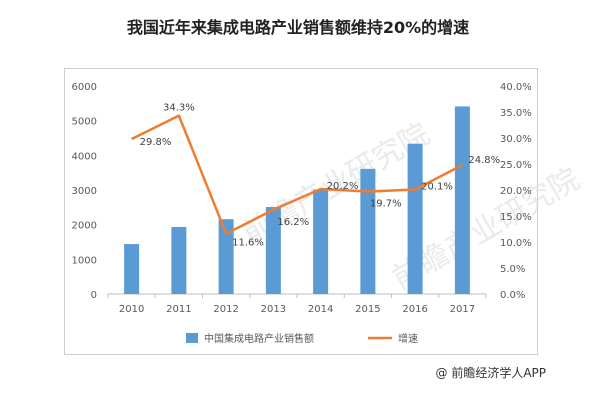 The width and height of the screenshot is (596, 406). What do you see at coordinates (484, 160) in the screenshot?
I see `growth-data-label: 24.8%` at bounding box center [484, 160].